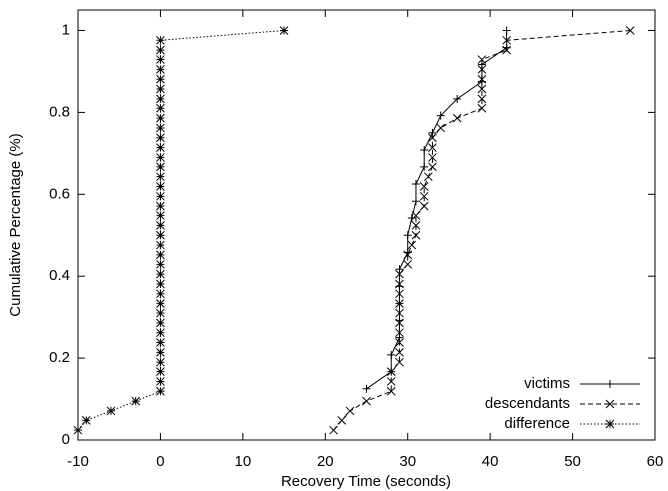 The width and height of the screenshot is (668, 491). What do you see at coordinates (490, 461) in the screenshot?
I see `x-tick-label: 40` at bounding box center [490, 461].